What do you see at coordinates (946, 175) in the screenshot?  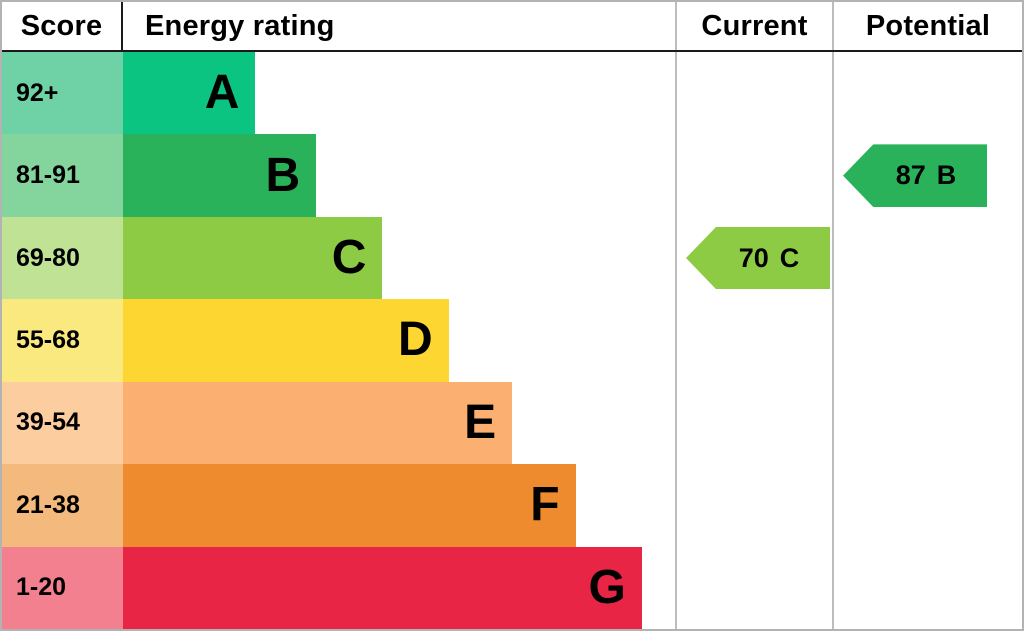 I see `potential-letter: B` at bounding box center [946, 175].